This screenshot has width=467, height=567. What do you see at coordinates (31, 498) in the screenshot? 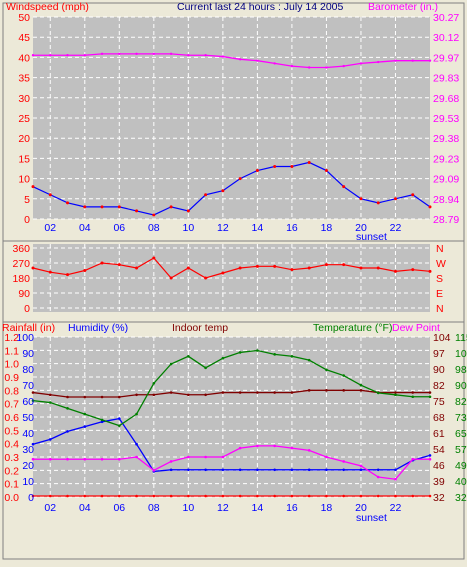
I see `humidity-tick-label: 0` at bounding box center [31, 498].